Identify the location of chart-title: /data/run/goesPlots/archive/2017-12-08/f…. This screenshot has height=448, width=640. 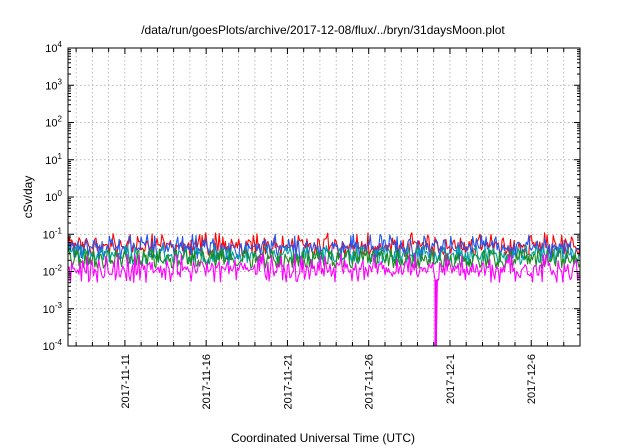
(323, 30).